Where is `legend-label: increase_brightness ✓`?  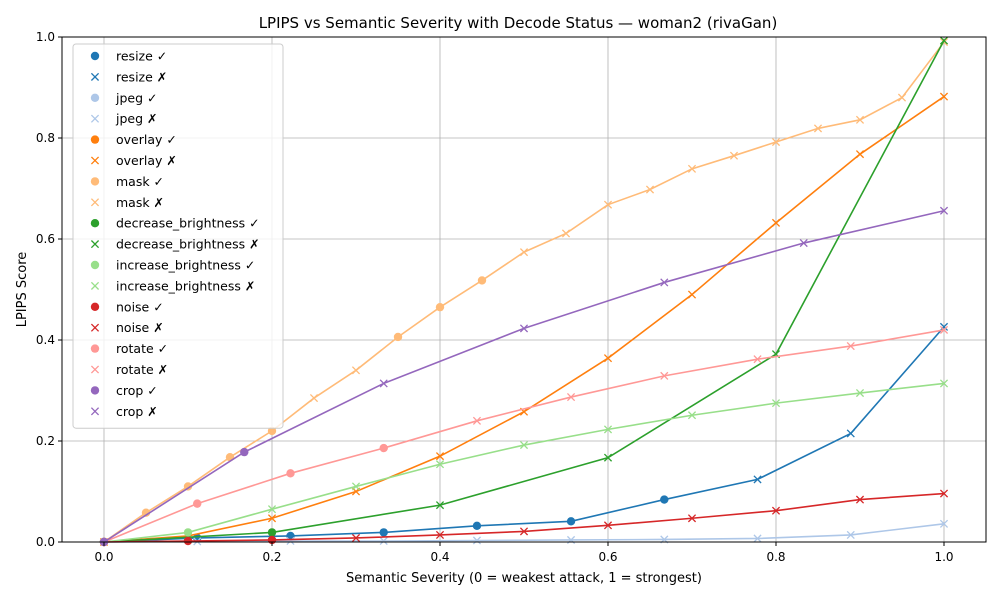 legend-label: increase_brightness ✓ is located at coordinates (185, 265).